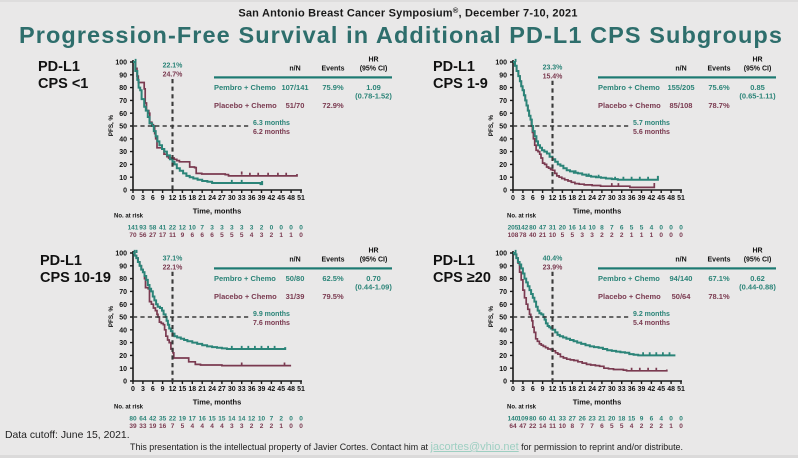 Image resolution: width=798 pixels, height=458 pixels. What do you see at coordinates (651, 123) in the screenshot?
I see `svg-text: 5.7 months` at bounding box center [651, 123].